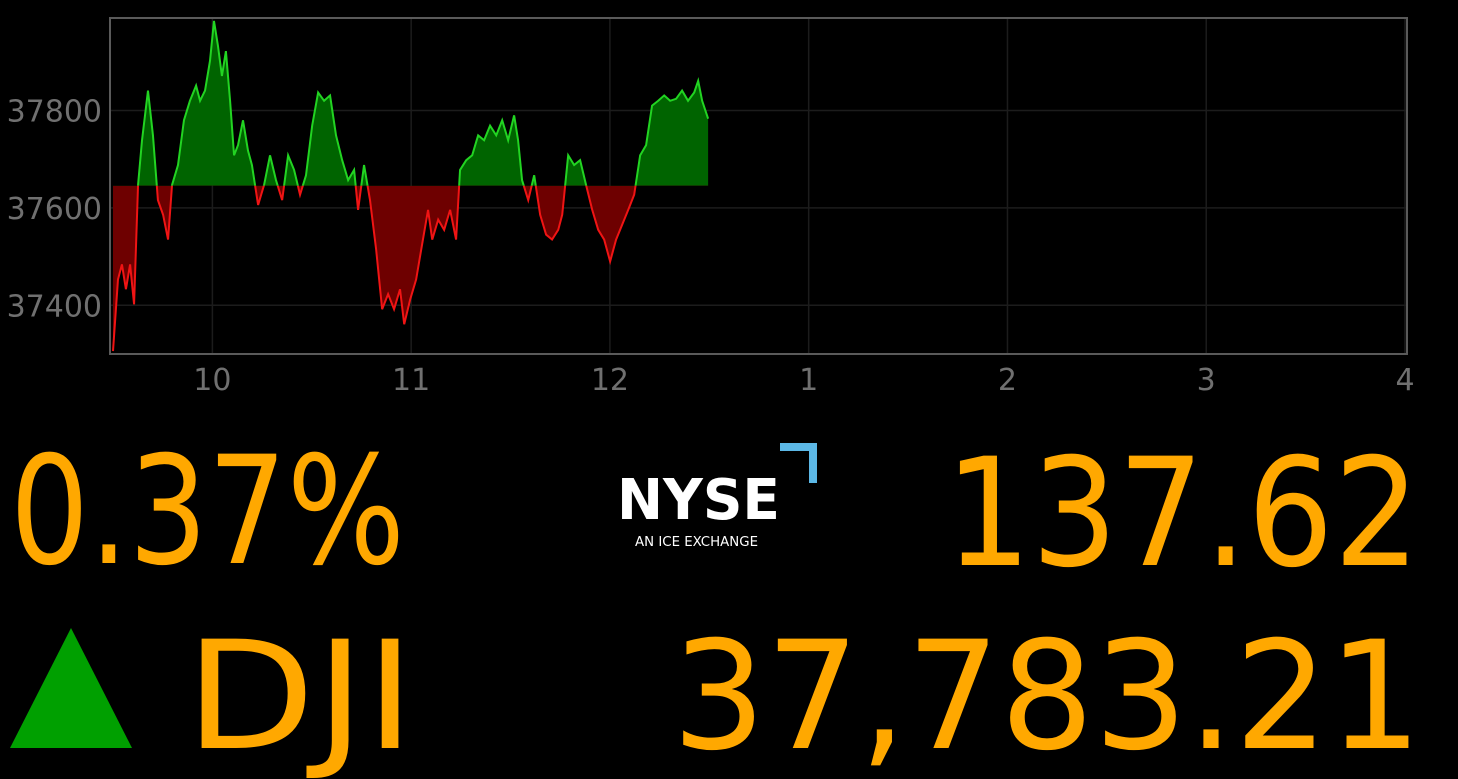  I want to click on line-up, so click(423, 103).